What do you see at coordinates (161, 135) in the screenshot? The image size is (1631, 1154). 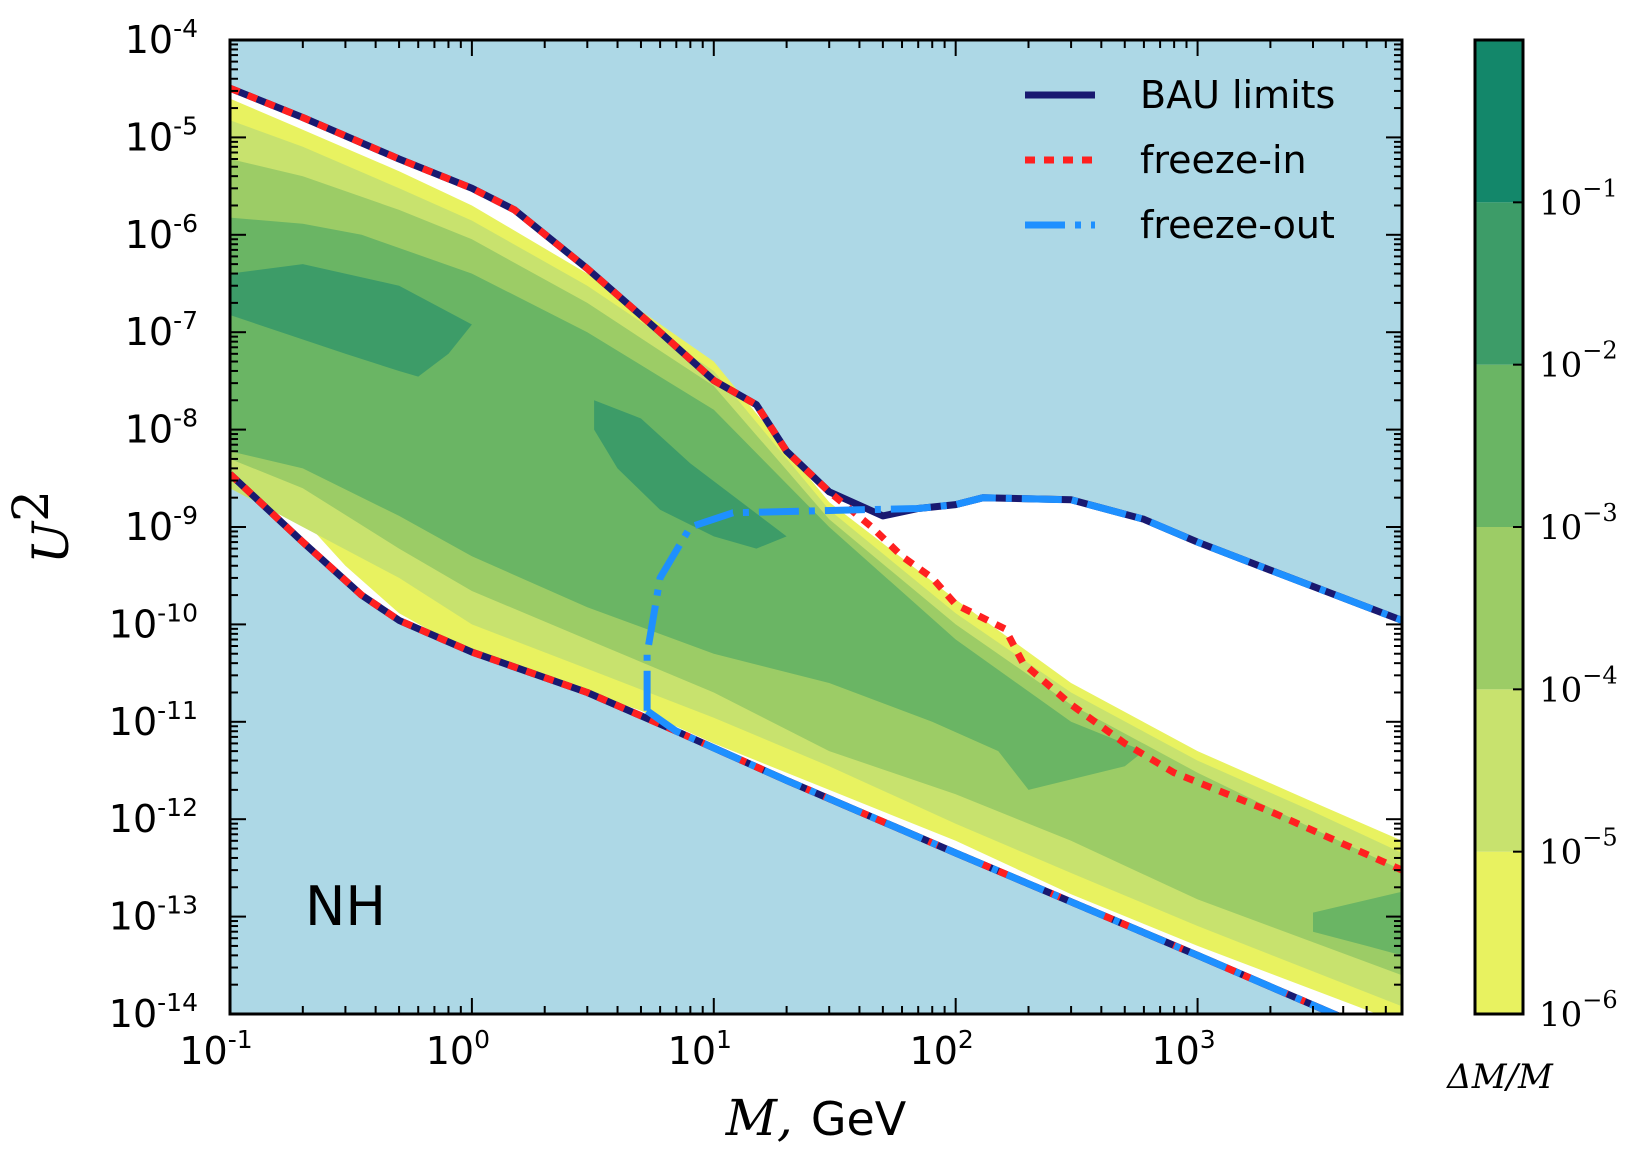 I see `y-tick-label: 10⁻⁵` at bounding box center [161, 135].